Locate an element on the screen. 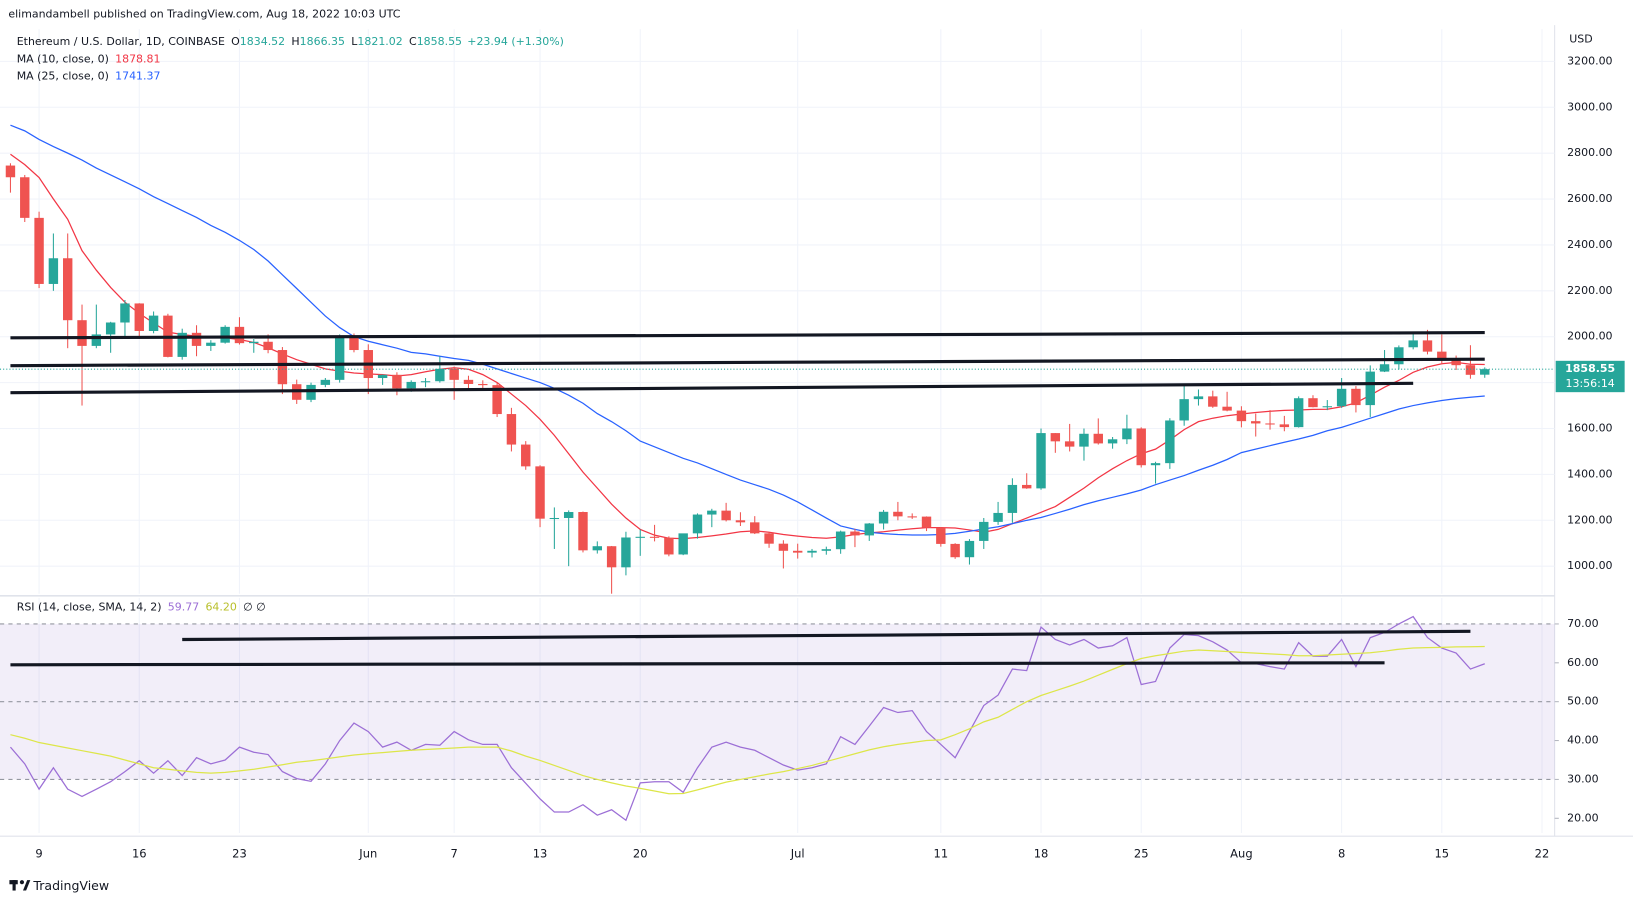 The width and height of the screenshot is (1633, 901). legend-value: 1866.35 is located at coordinates (322, 41).